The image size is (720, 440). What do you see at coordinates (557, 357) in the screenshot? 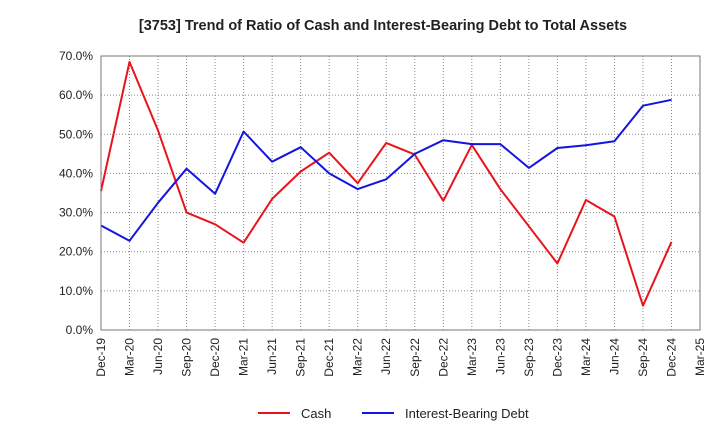
I see `x-tick-label: Dec-23` at bounding box center [557, 357].